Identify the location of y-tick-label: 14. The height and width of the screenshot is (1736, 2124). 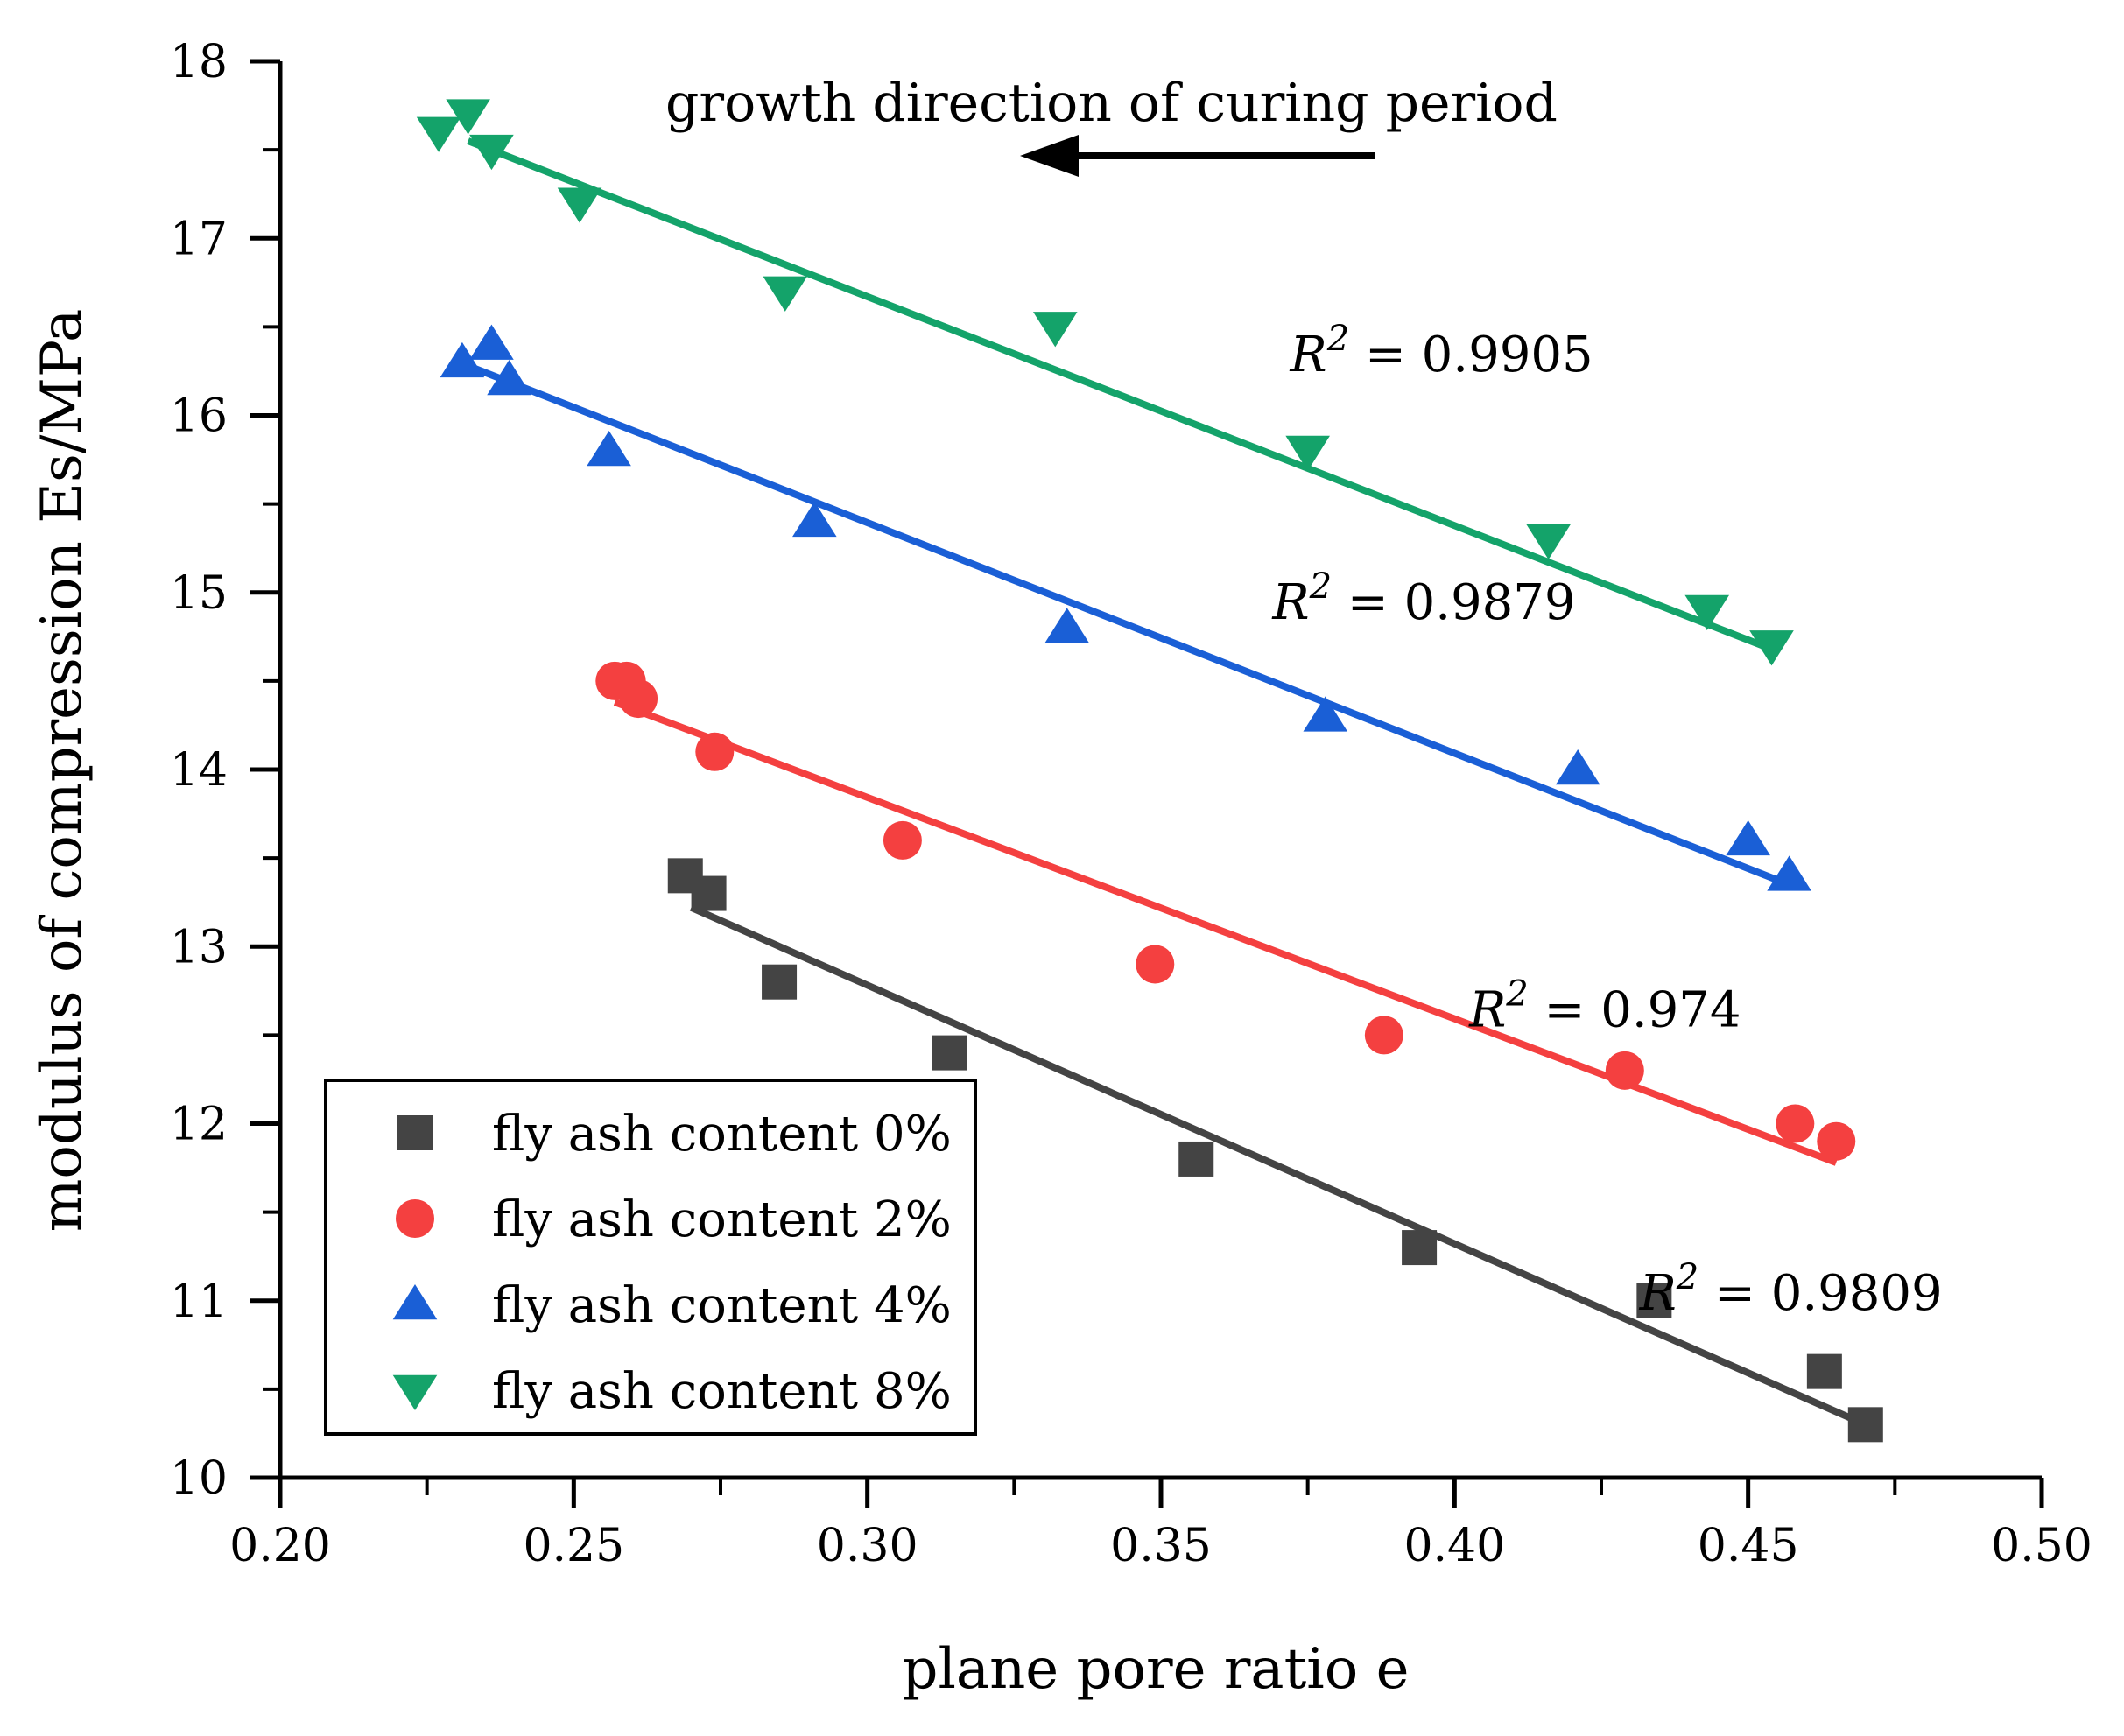
(199, 770).